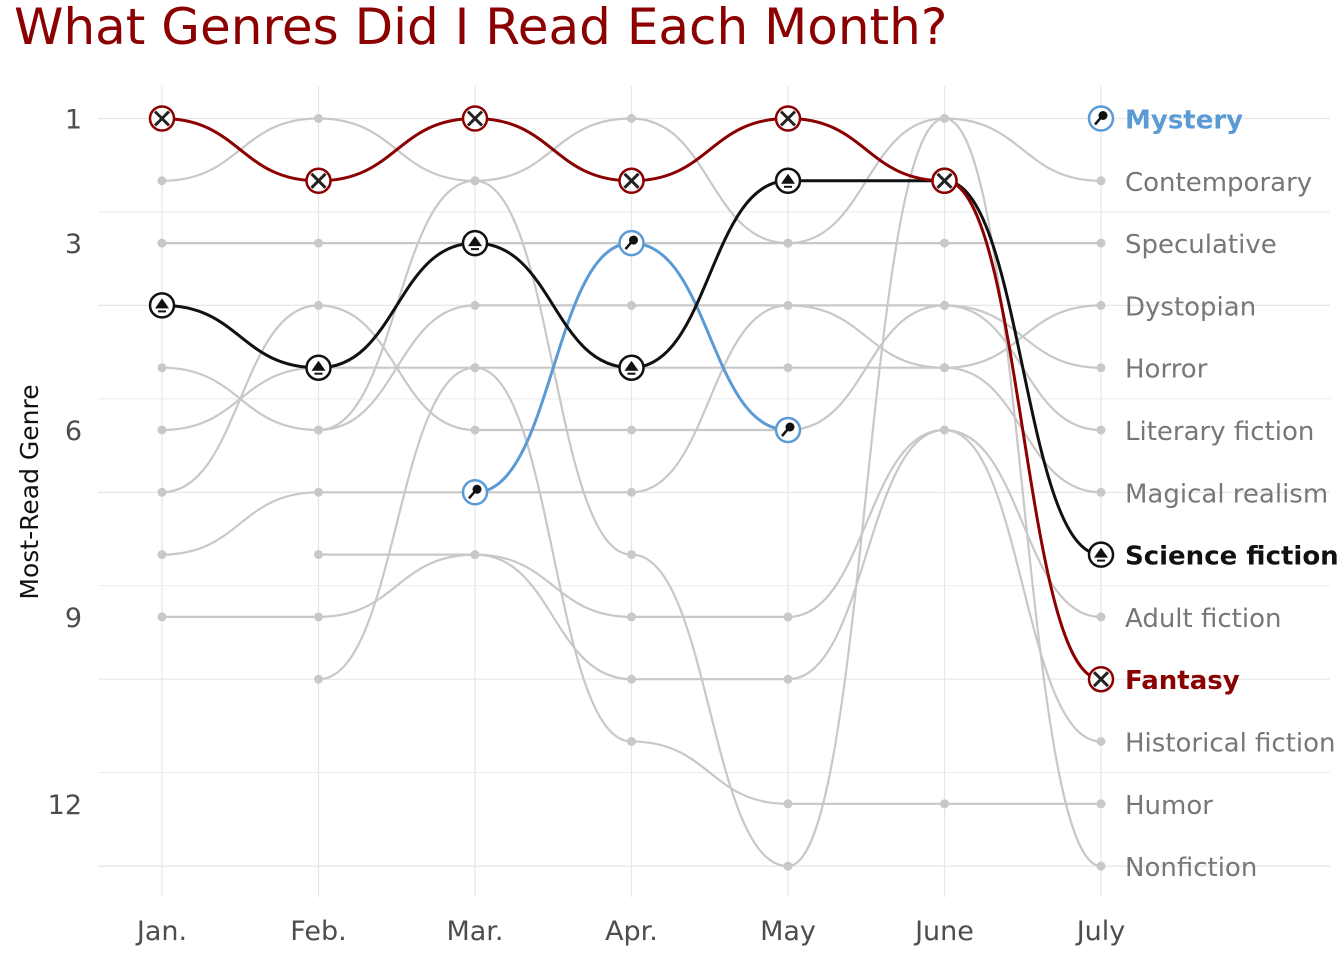  I want to click on x-tick-label: Mar., so click(474, 931).